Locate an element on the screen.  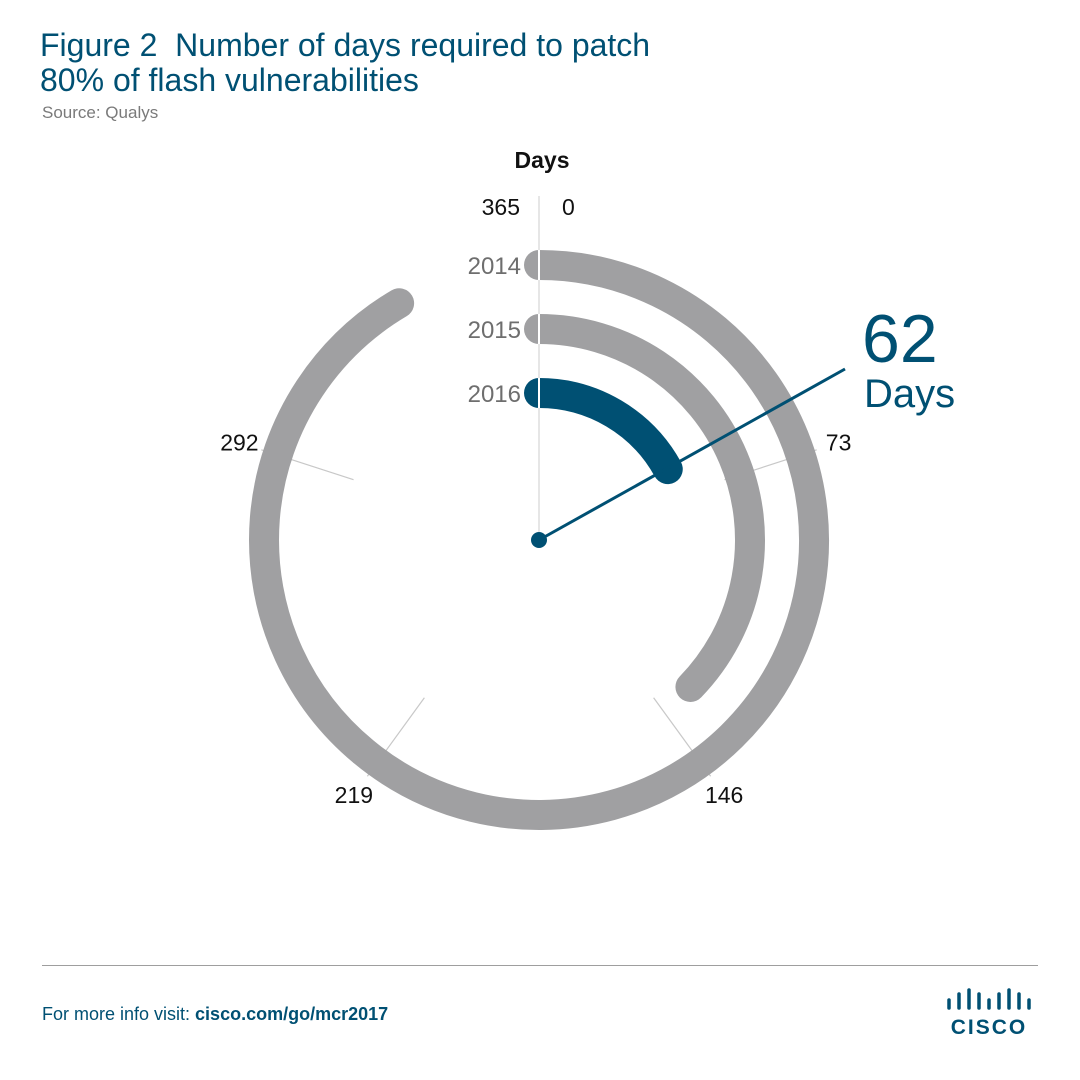
series-label-2014: 2014 is located at coordinates (494, 266).